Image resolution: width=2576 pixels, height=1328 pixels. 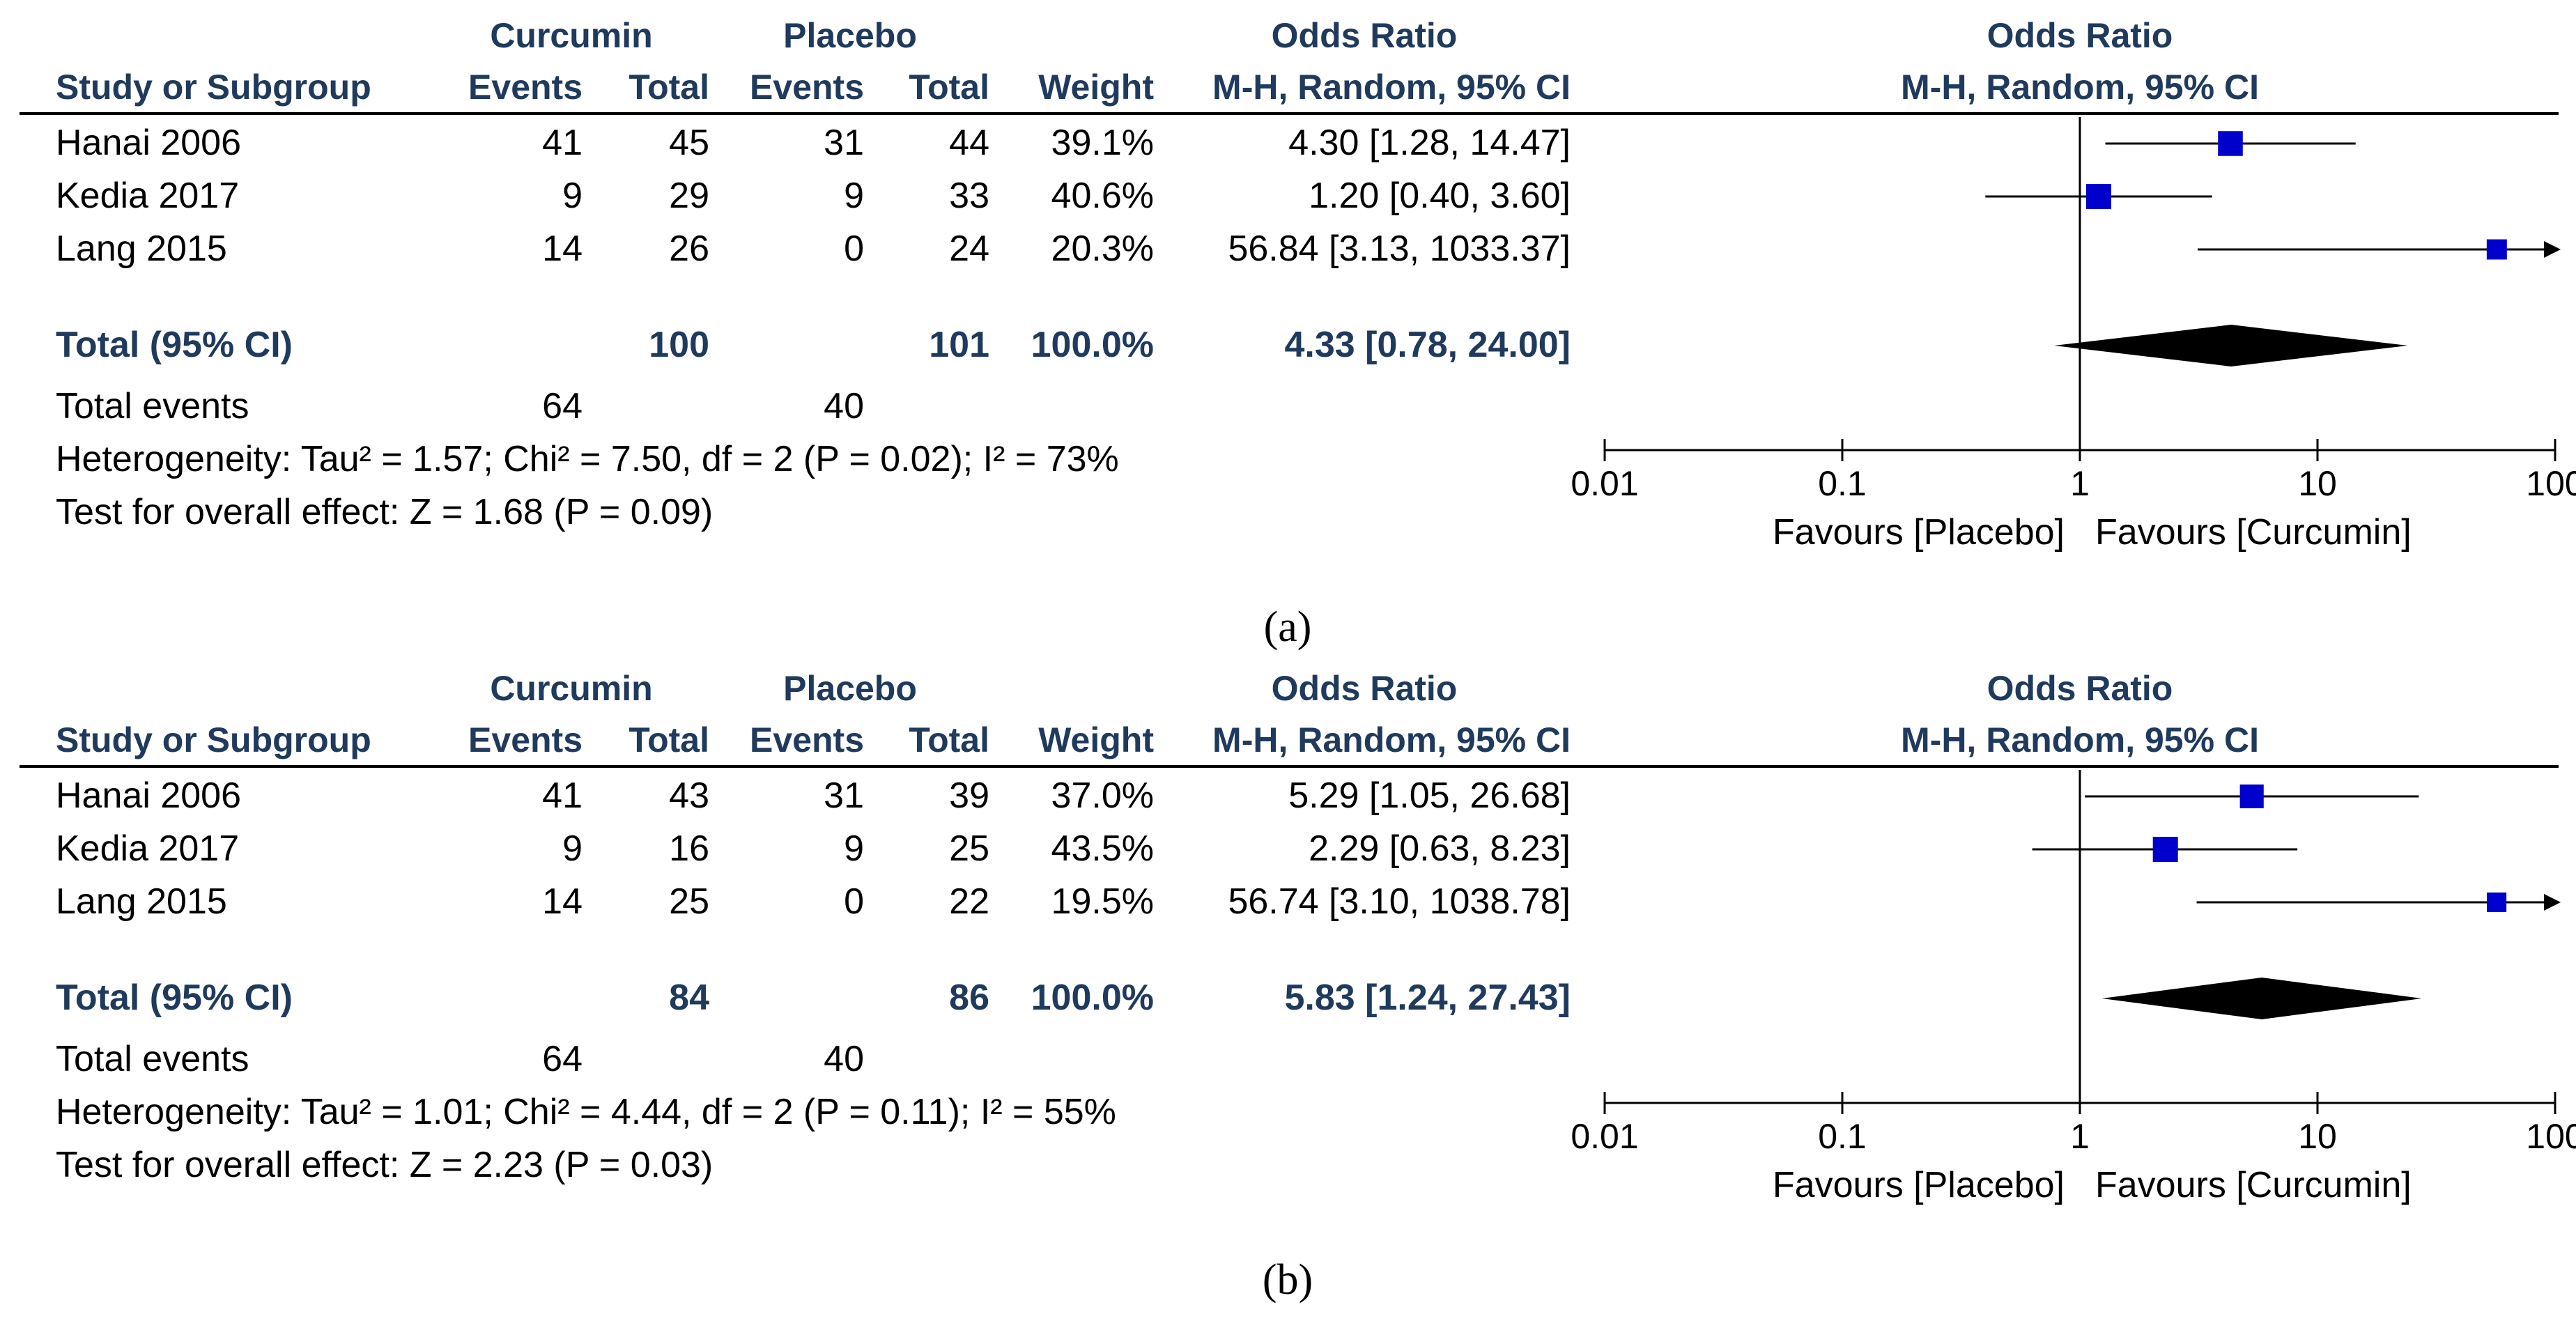 I want to click on total-weight: 100.0%, so click(x=1092, y=998).